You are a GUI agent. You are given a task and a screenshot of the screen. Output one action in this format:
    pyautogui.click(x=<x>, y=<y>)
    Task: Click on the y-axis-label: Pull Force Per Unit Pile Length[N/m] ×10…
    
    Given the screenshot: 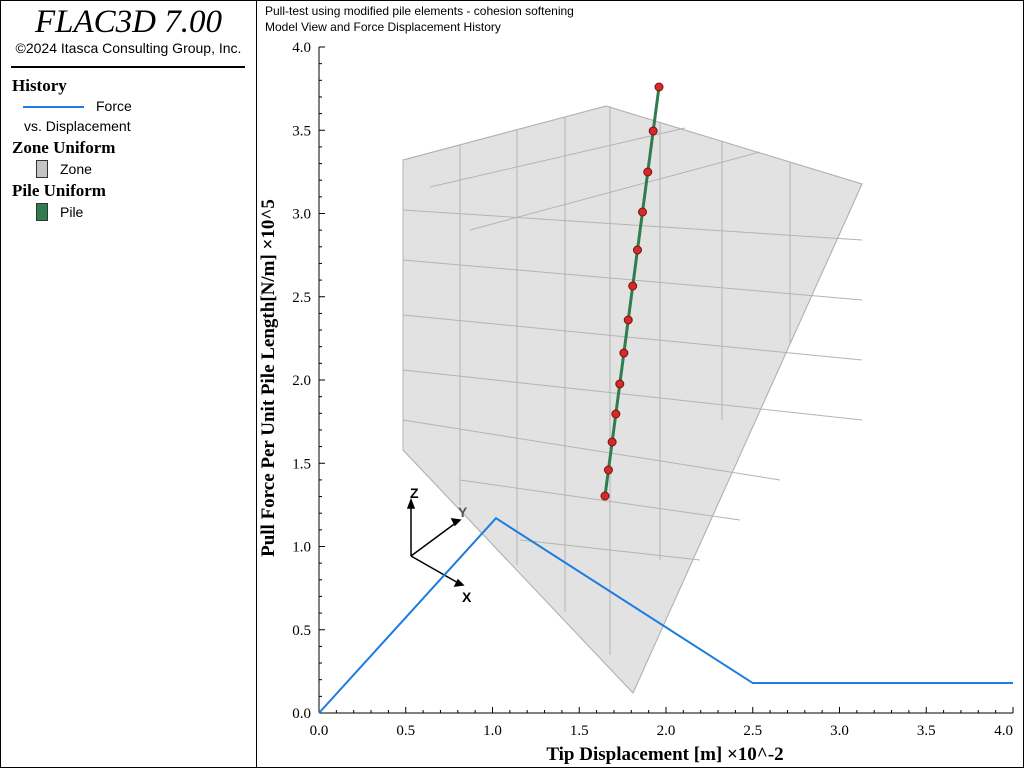 What is the action you would take?
    pyautogui.click(x=268, y=378)
    